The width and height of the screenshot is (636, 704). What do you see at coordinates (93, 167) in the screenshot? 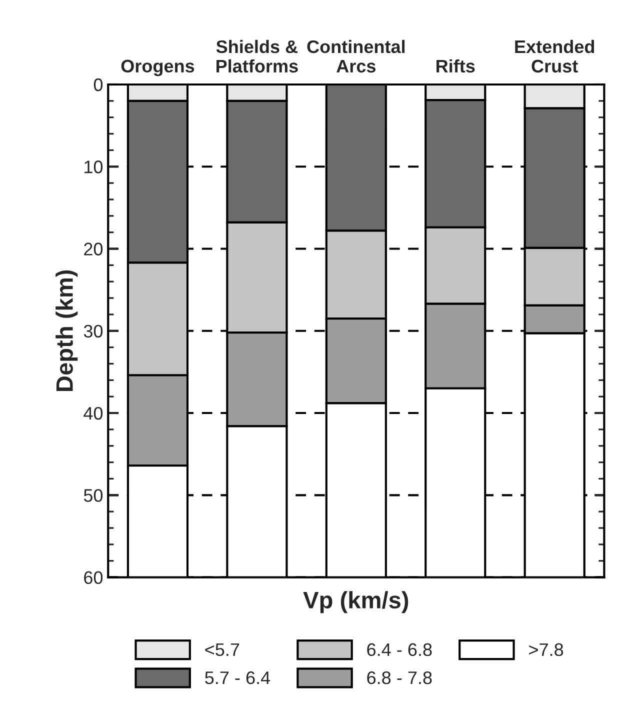
I see `y-tick-label: 10` at bounding box center [93, 167].